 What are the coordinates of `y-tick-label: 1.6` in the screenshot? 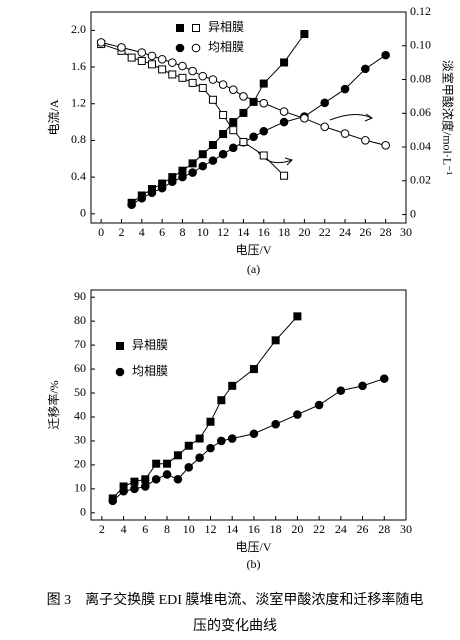 It's located at (78, 66).